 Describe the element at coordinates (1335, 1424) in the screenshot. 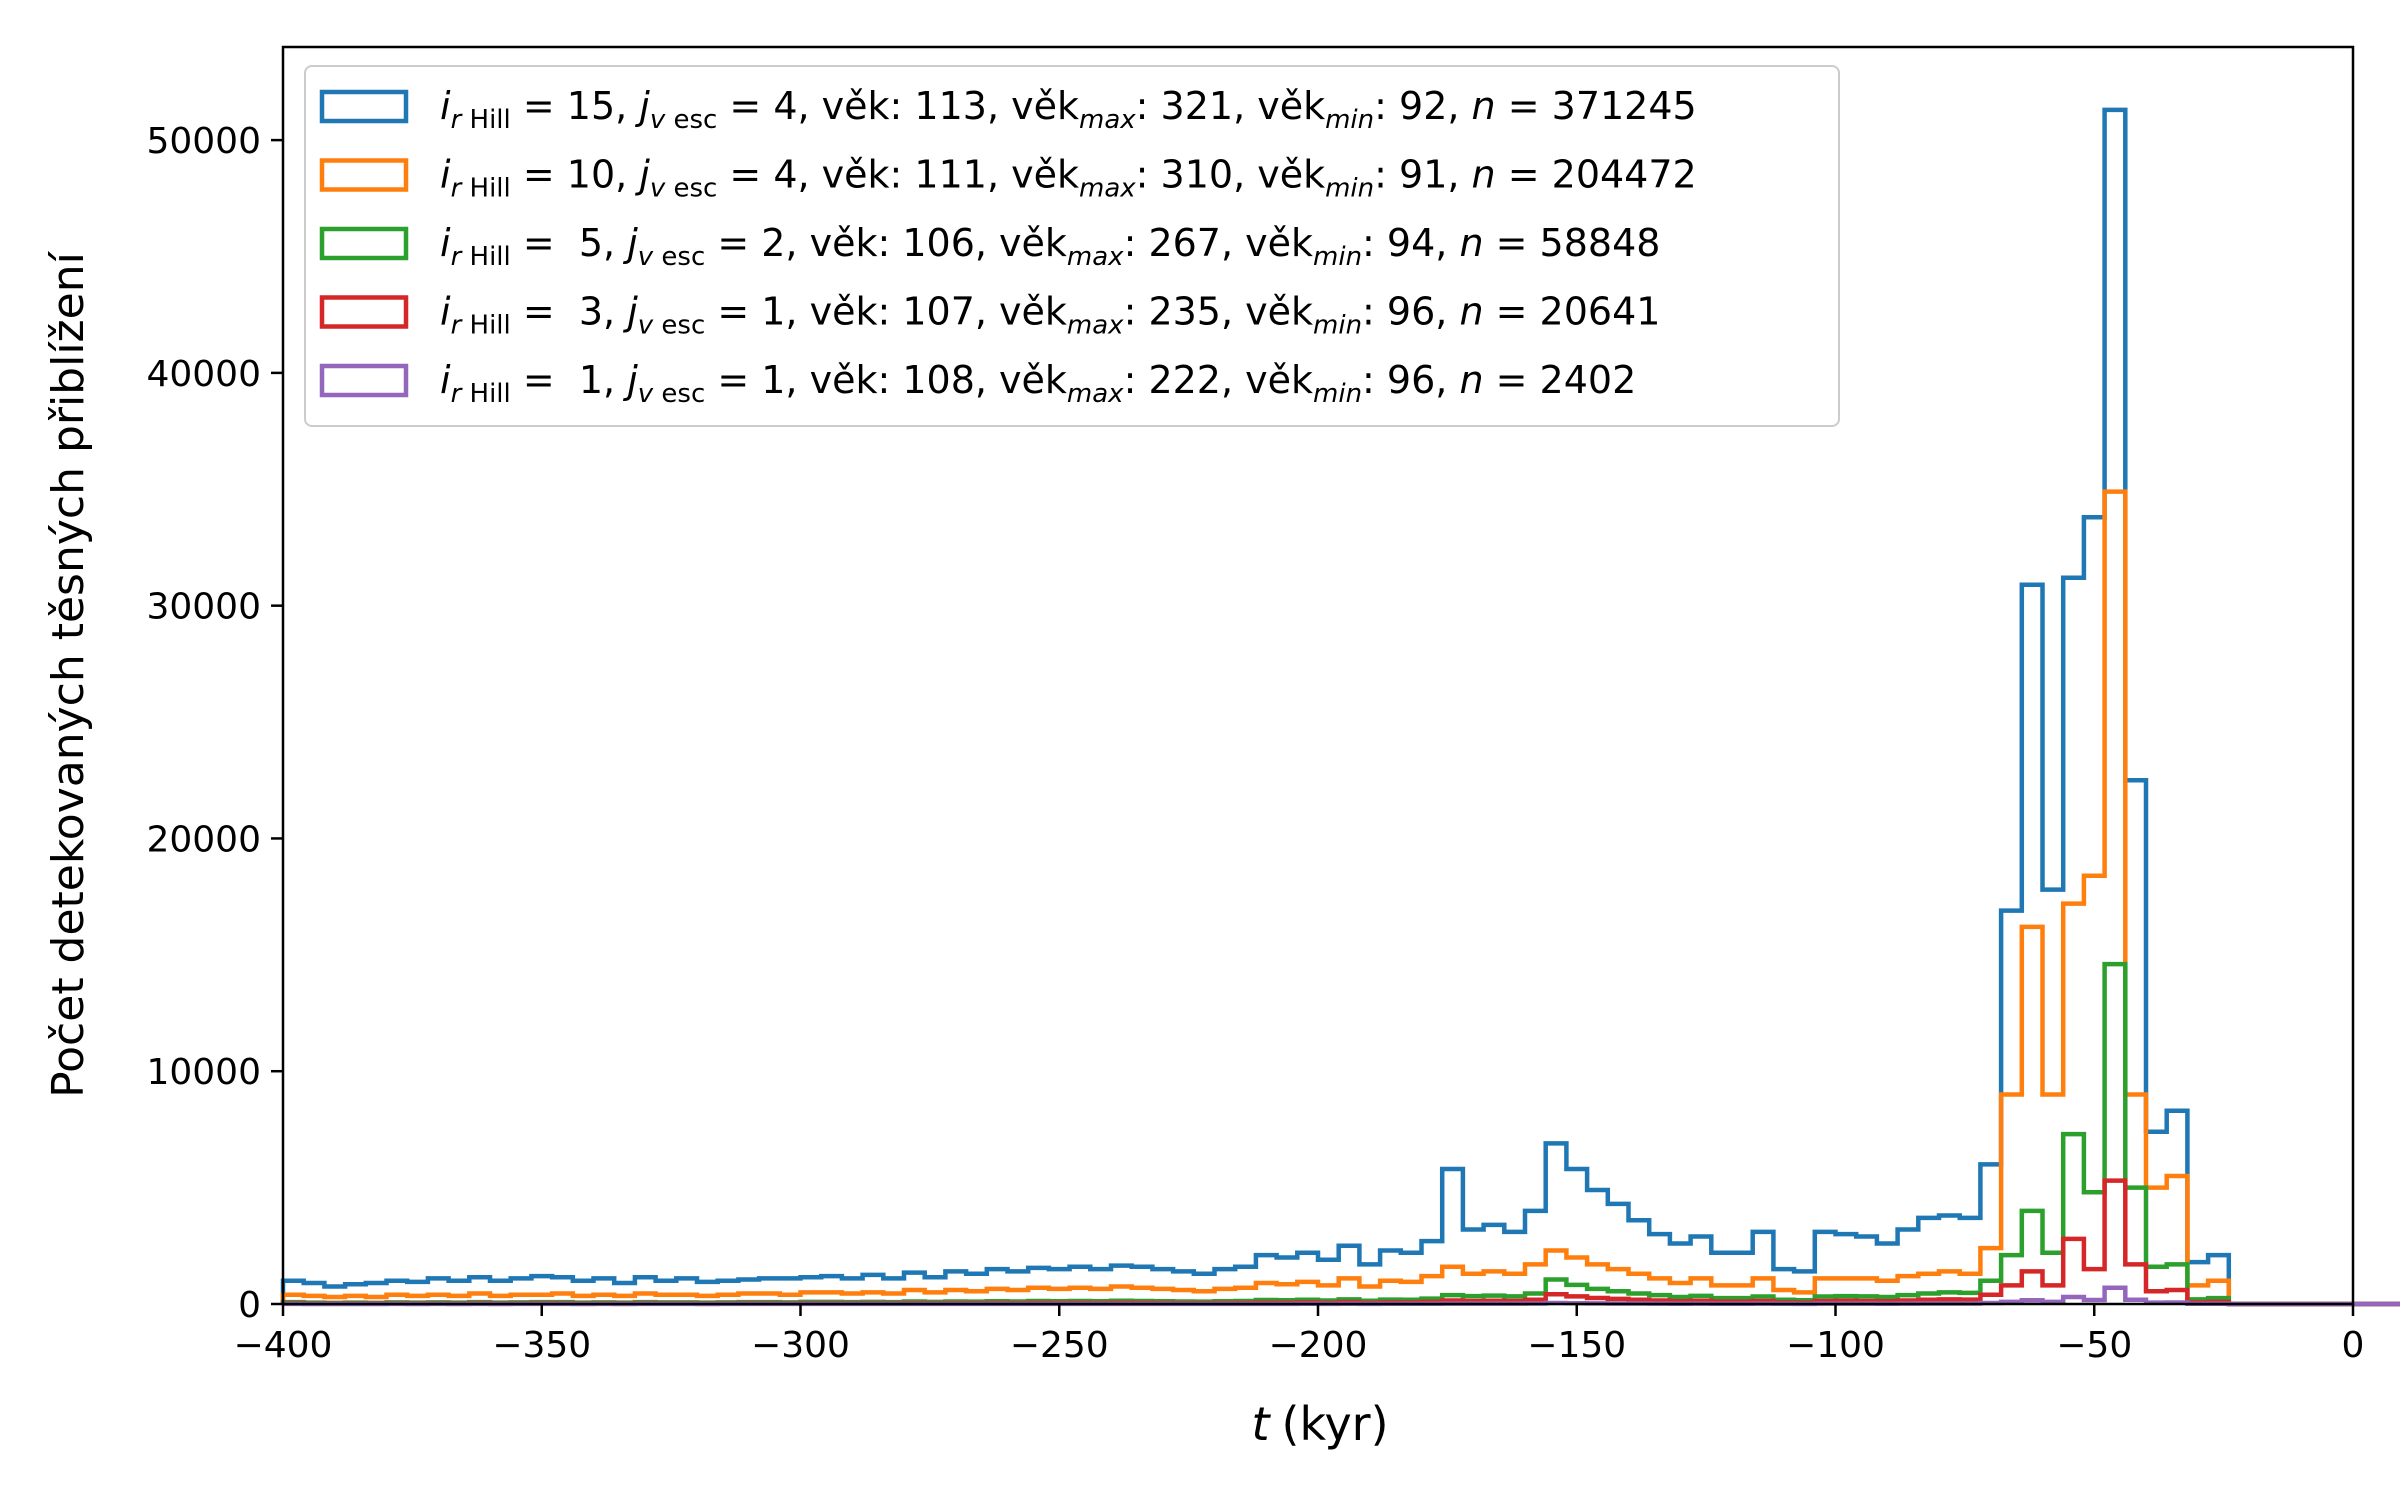

I see `x-axis-label-unit: (kyr)` at that location.